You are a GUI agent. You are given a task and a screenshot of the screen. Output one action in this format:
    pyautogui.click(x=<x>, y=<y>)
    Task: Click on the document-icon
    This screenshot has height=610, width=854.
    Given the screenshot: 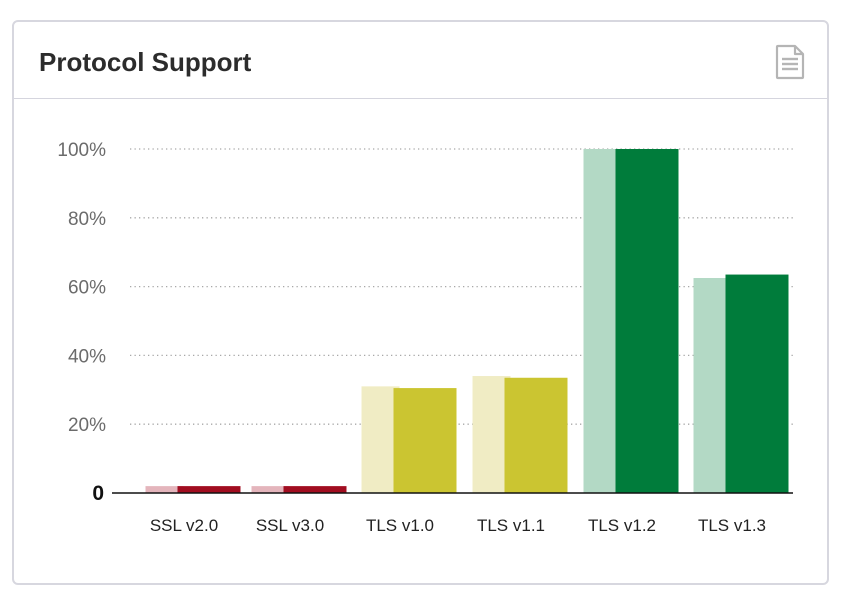 What is the action you would take?
    pyautogui.click(x=790, y=62)
    